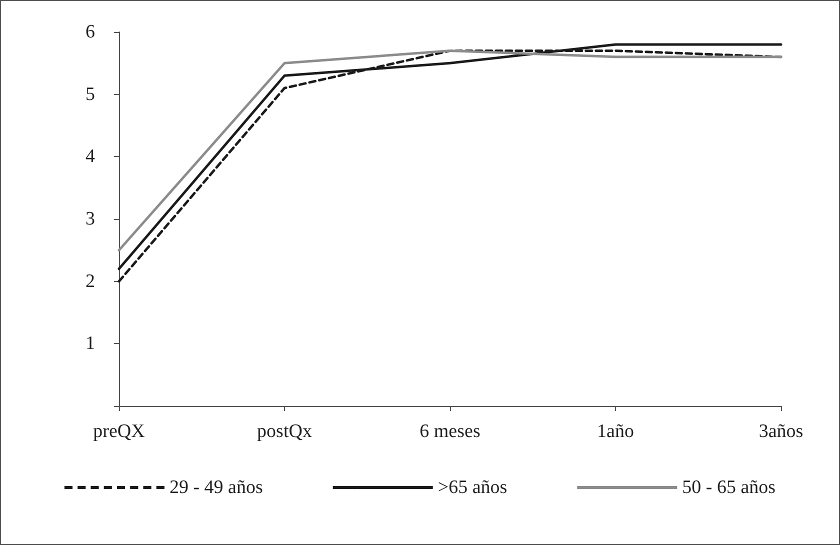 The image size is (840, 545). What do you see at coordinates (90, 219) in the screenshot?
I see `y-tick-label: 3` at bounding box center [90, 219].